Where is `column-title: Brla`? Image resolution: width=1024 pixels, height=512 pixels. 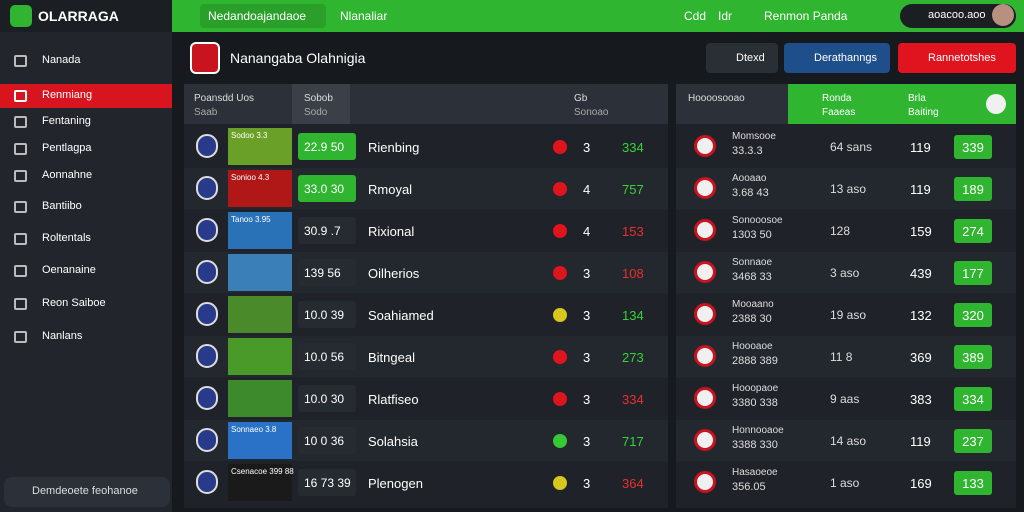
column-title: Brla is located at coordinates (917, 98).